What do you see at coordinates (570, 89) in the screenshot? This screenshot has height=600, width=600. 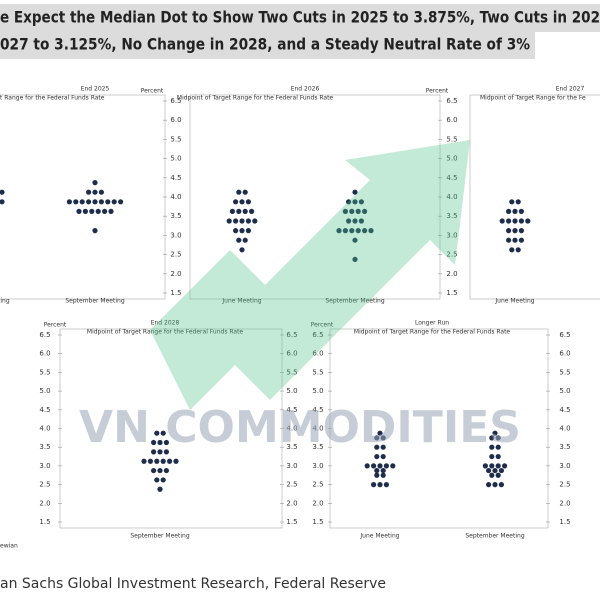 I see `panel-title: End 2027` at bounding box center [570, 89].